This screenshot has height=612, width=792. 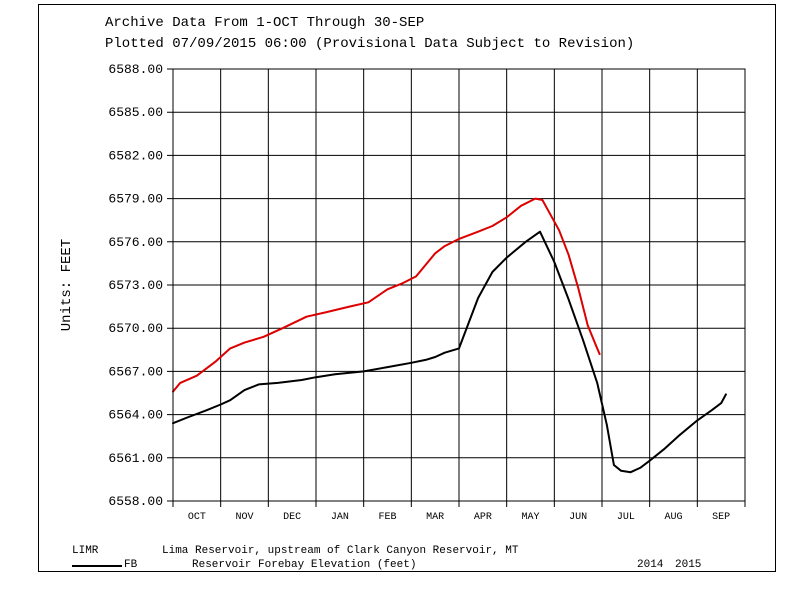 I want to click on y-tick-label: 6585.00, so click(x=135, y=112).